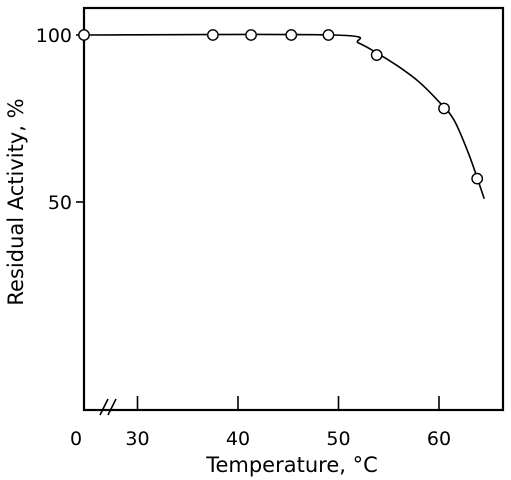 The image size is (511, 480). Describe the element at coordinates (137, 439) in the screenshot. I see `x-tick-label: 30` at that location.